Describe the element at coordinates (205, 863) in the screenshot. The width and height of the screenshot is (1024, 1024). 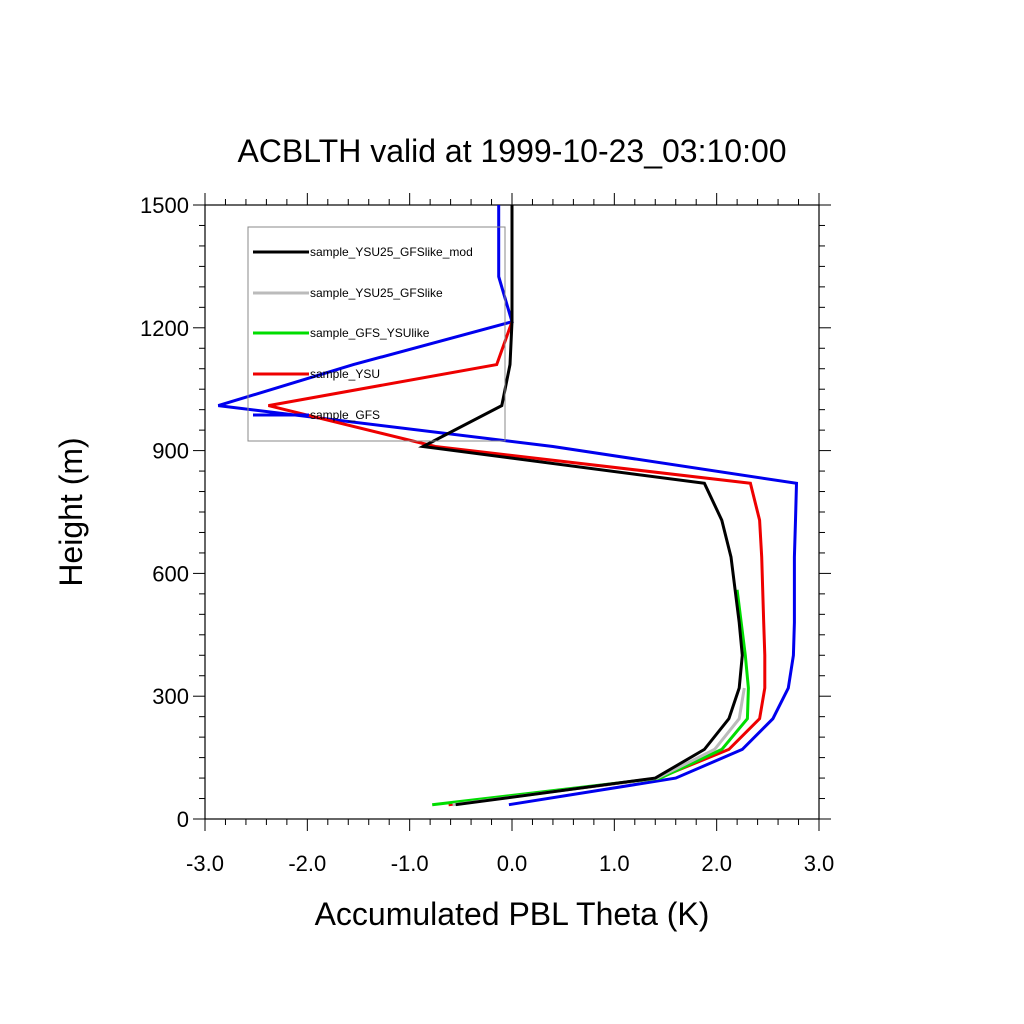
I see `x-tick-label: -3.0` at that location.